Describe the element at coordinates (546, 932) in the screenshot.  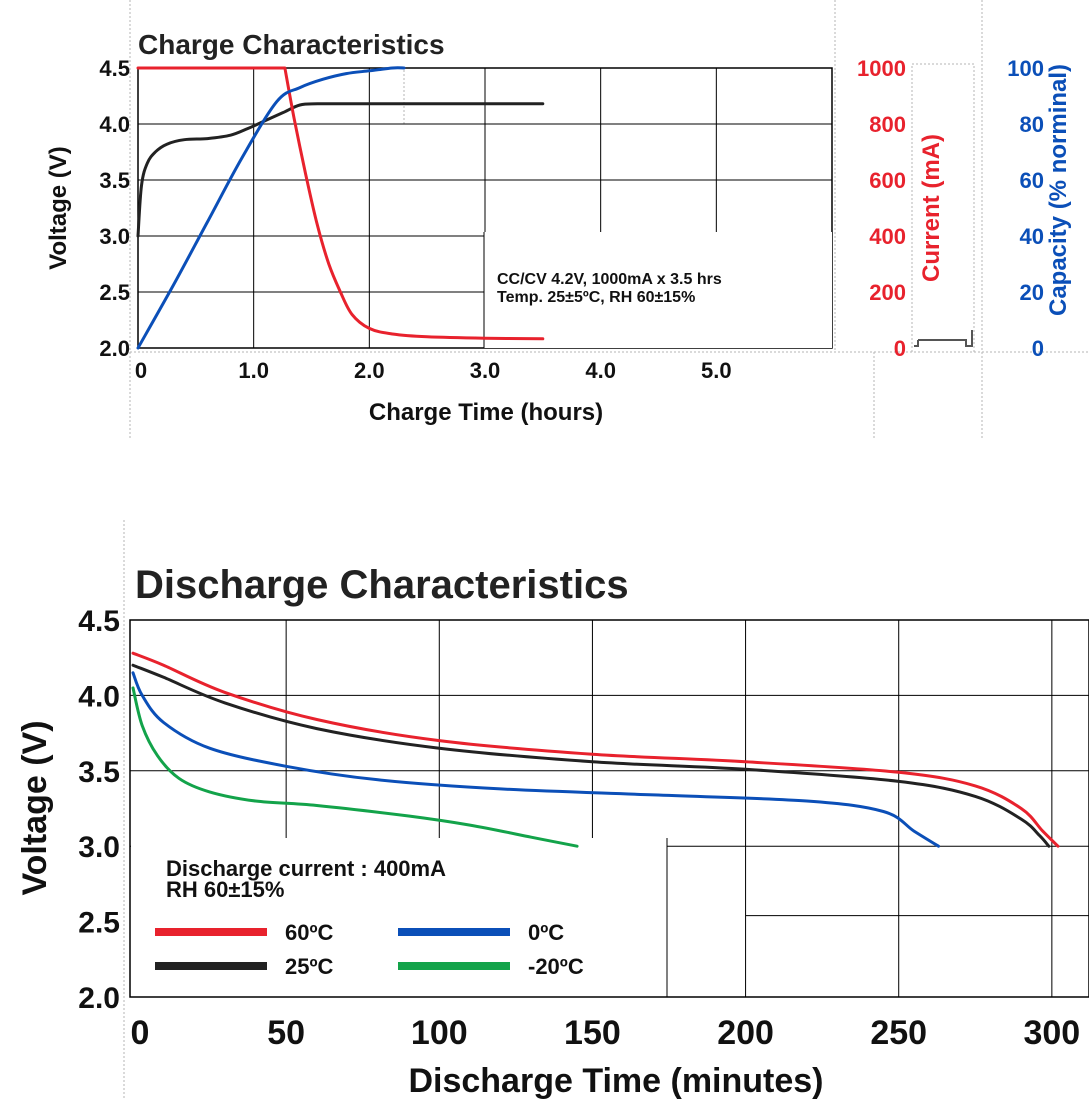
I see `legend-label: 0ºC` at that location.